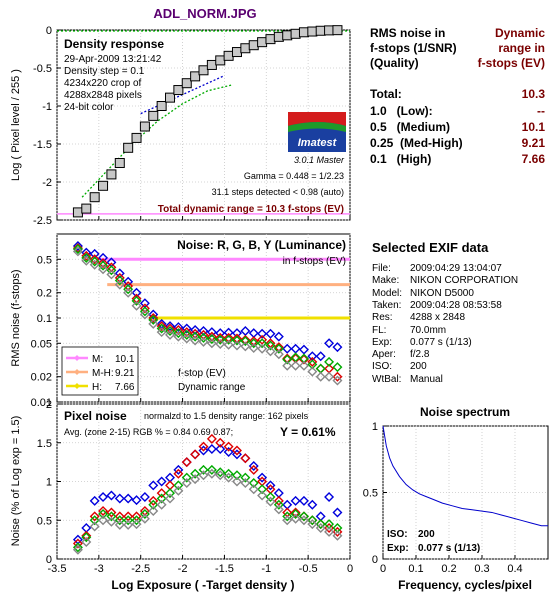  What do you see at coordinates (437, 268) in the screenshot?
I see `exif-row: File: 2009:04:29 13:04:07` at bounding box center [437, 268].